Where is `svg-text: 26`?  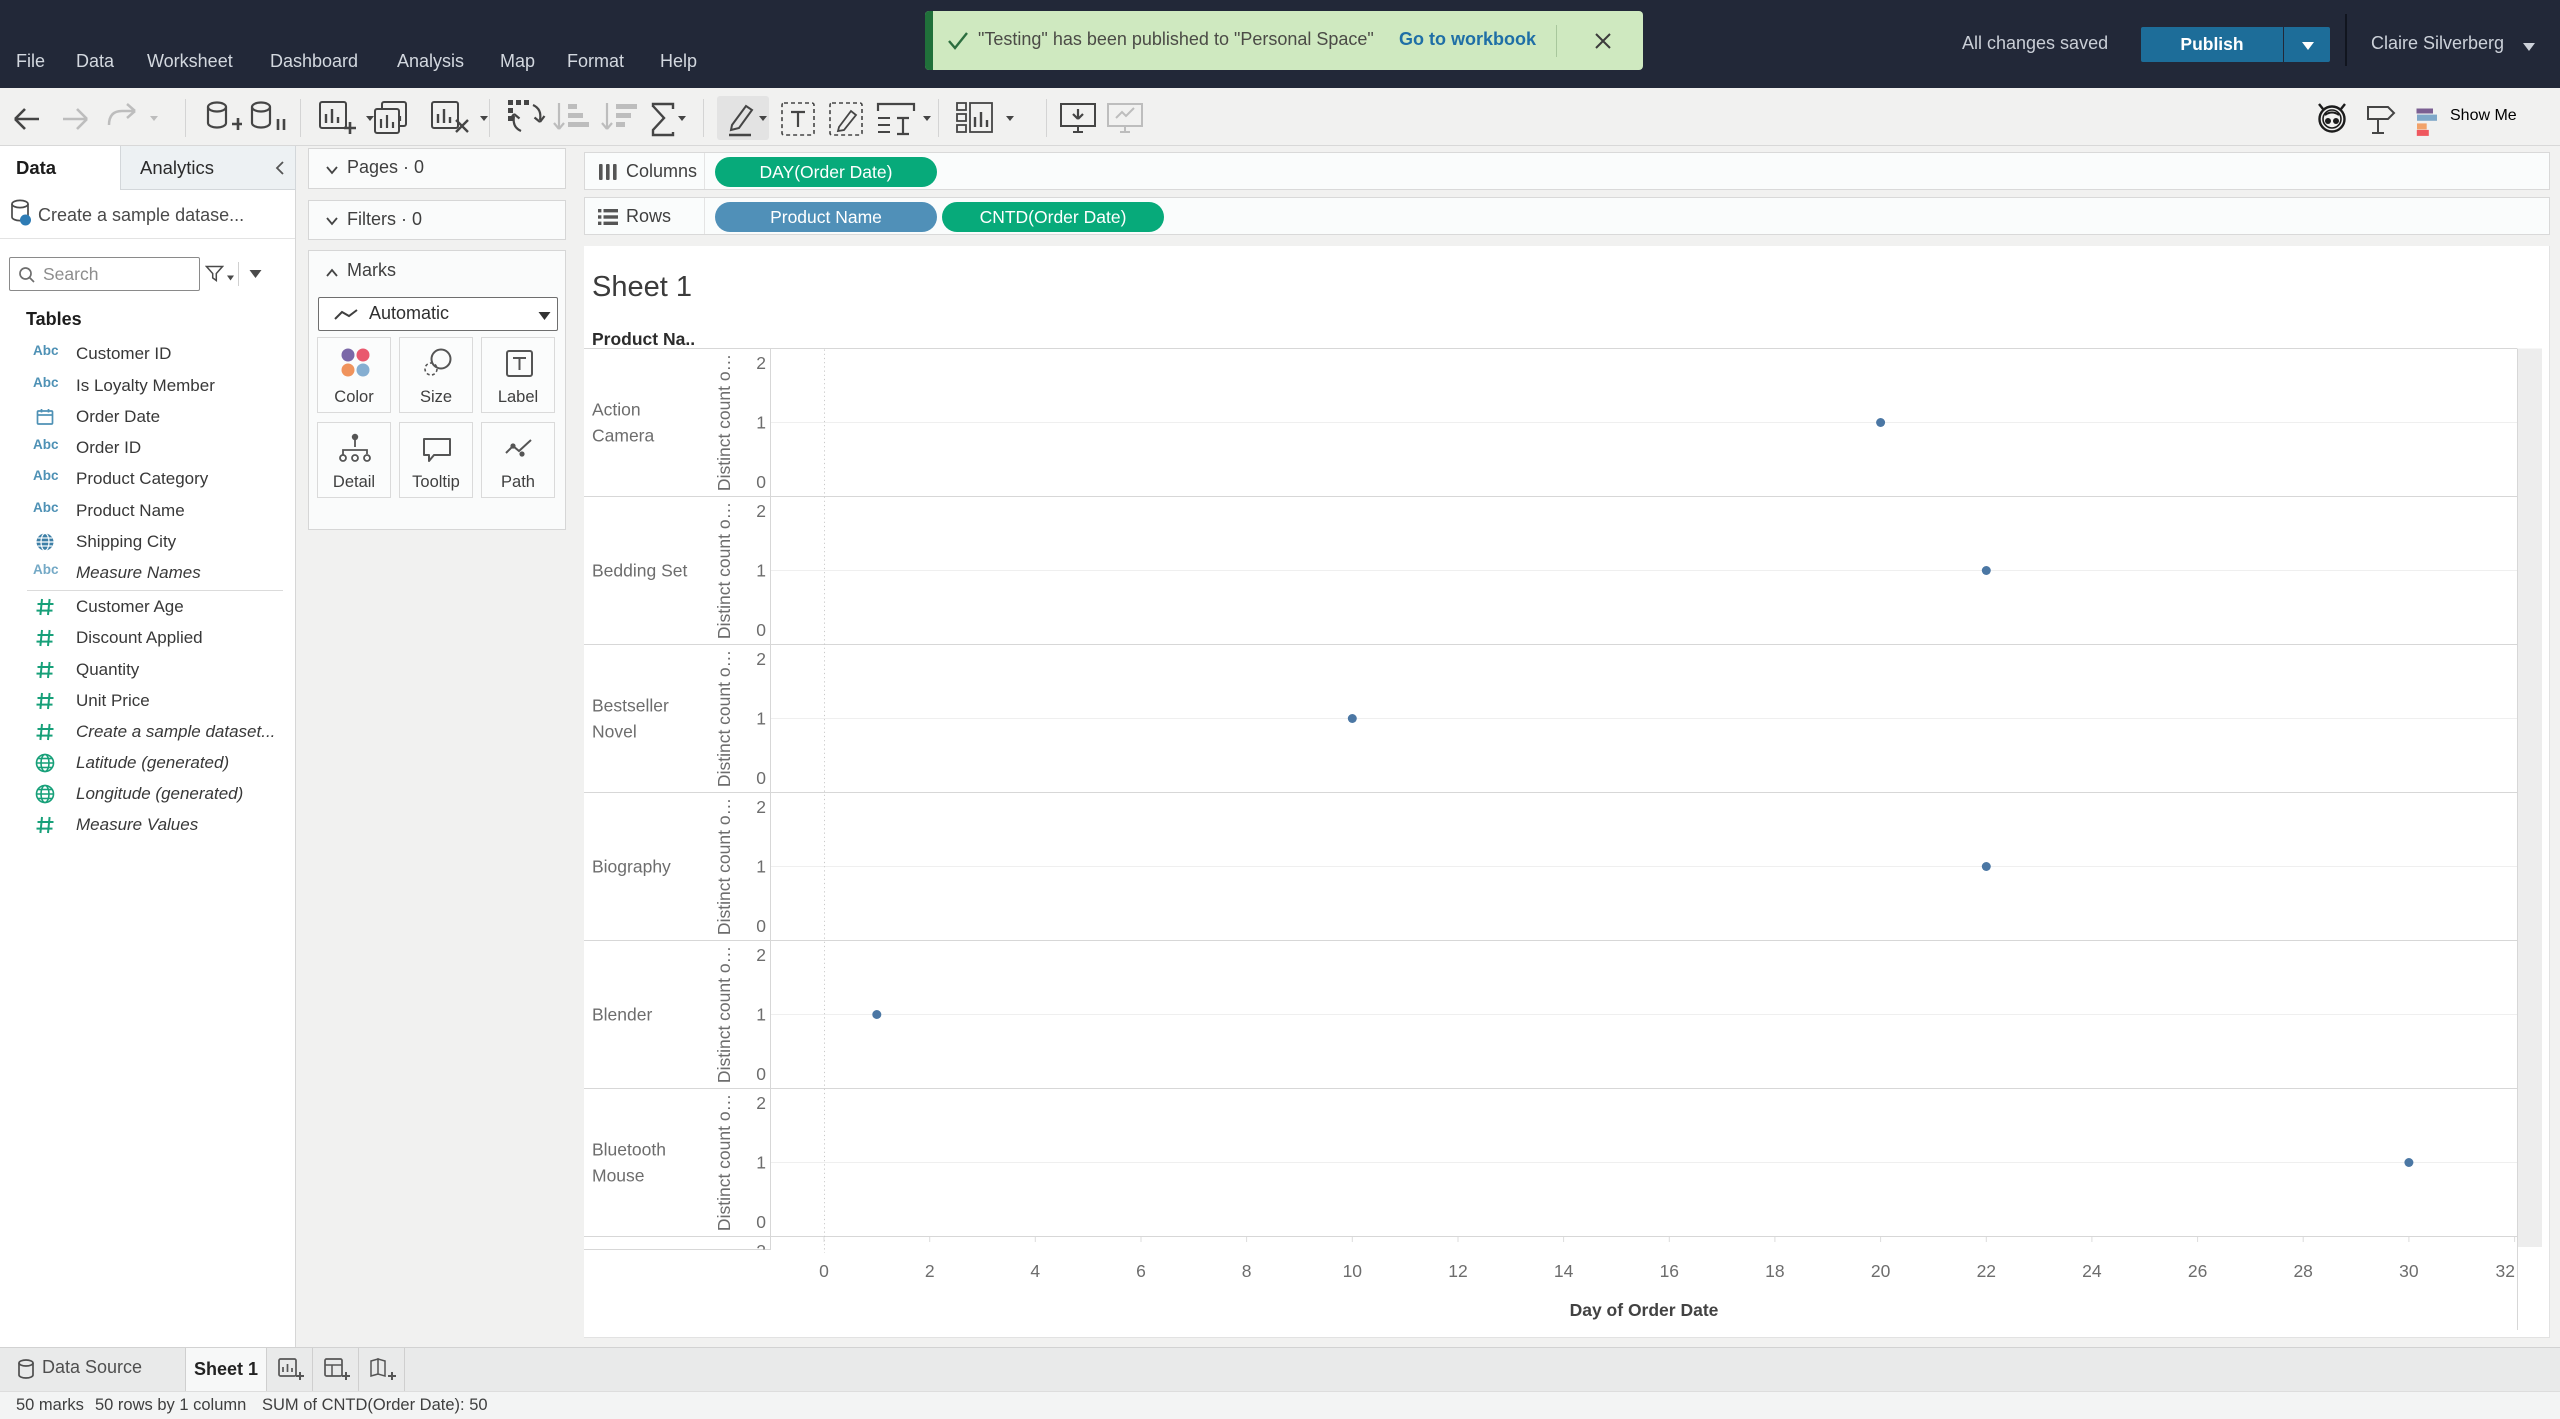 svg-text: 26 is located at coordinates (2197, 1271).